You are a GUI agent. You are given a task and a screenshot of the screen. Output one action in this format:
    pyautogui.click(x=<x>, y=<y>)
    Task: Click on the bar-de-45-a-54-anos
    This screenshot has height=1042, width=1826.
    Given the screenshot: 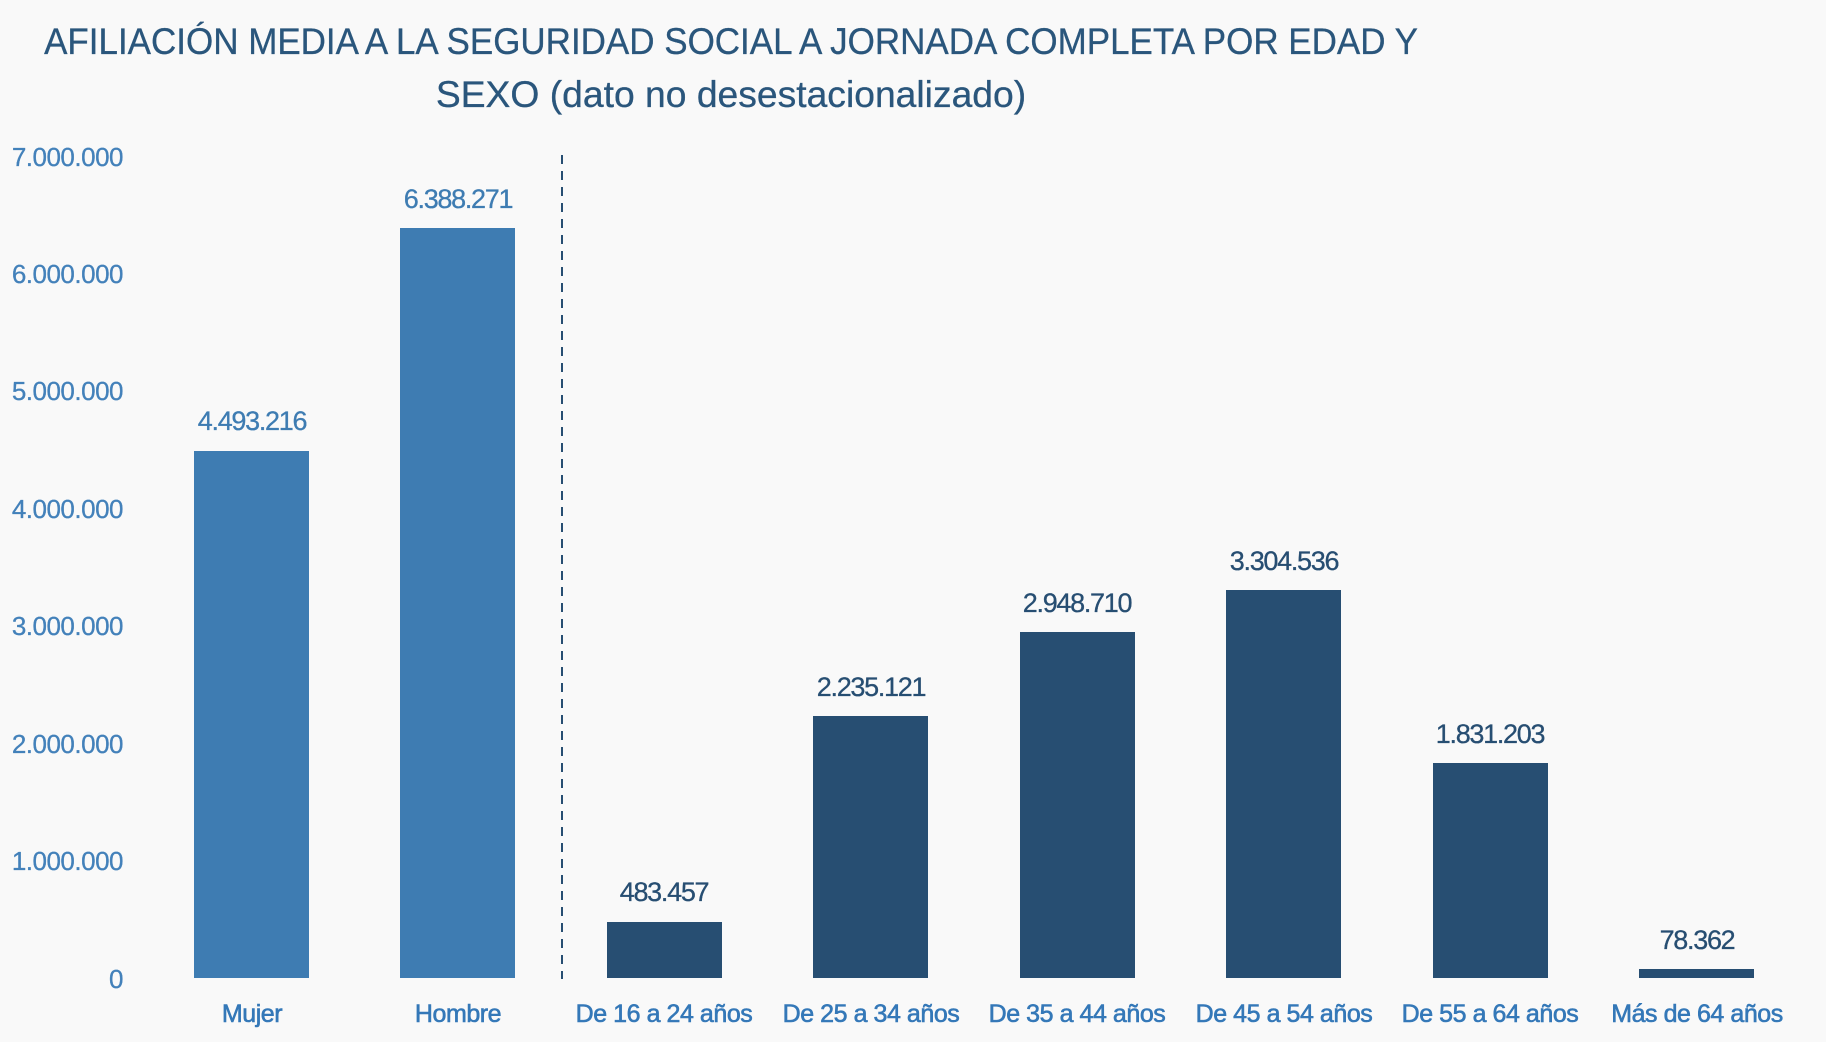 What is the action you would take?
    pyautogui.click(x=1284, y=784)
    